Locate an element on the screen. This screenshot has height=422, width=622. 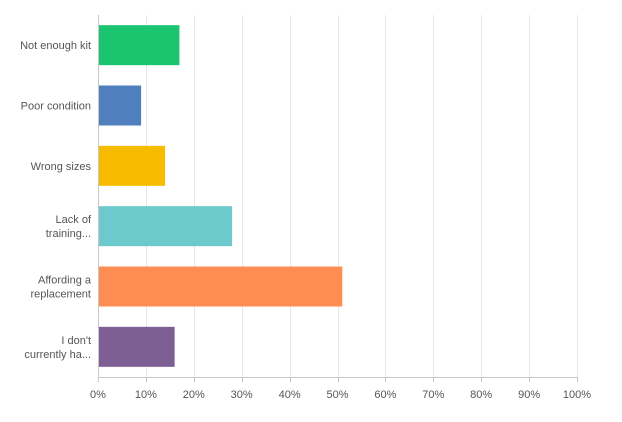
x-tick-label: 20% is located at coordinates (194, 395).